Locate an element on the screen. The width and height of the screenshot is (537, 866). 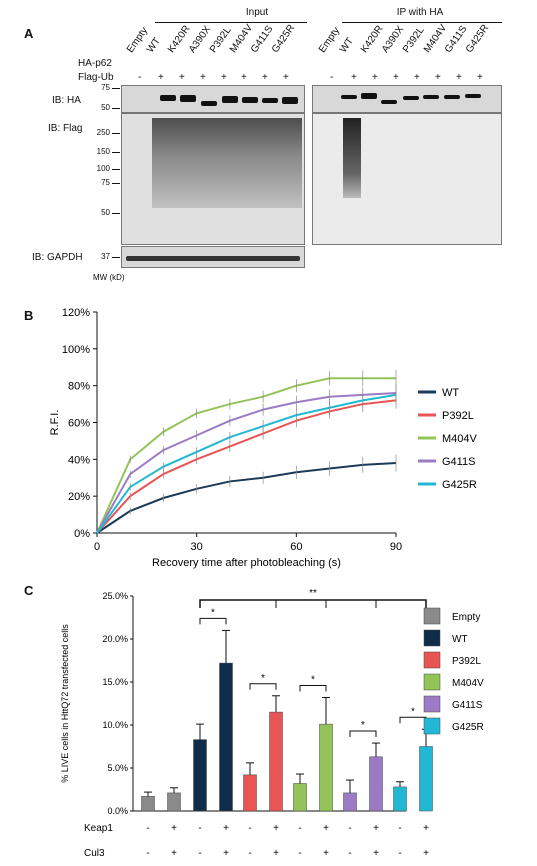
input-flag-blot is located at coordinates (213, 179).